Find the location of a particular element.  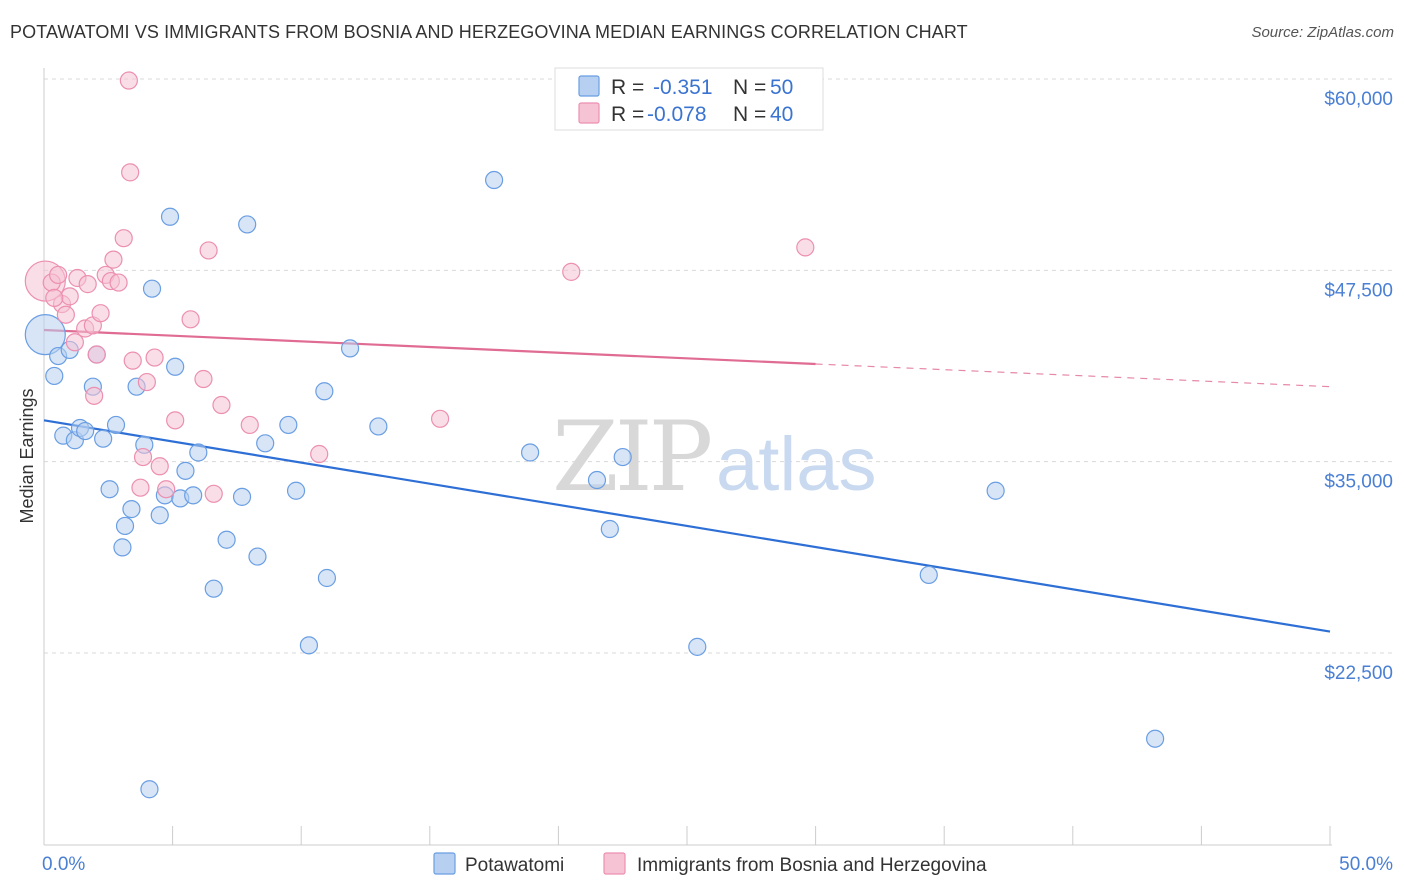

legend-r-value-potawatomi: -0.351 is located at coordinates (683, 87).